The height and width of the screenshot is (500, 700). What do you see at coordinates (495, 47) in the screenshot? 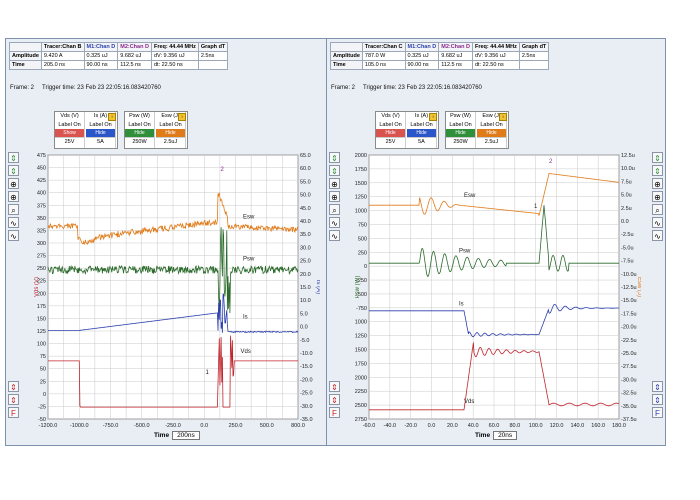
I see `measurement-header-cell: Freq: 44.44 MHz` at bounding box center [495, 47].